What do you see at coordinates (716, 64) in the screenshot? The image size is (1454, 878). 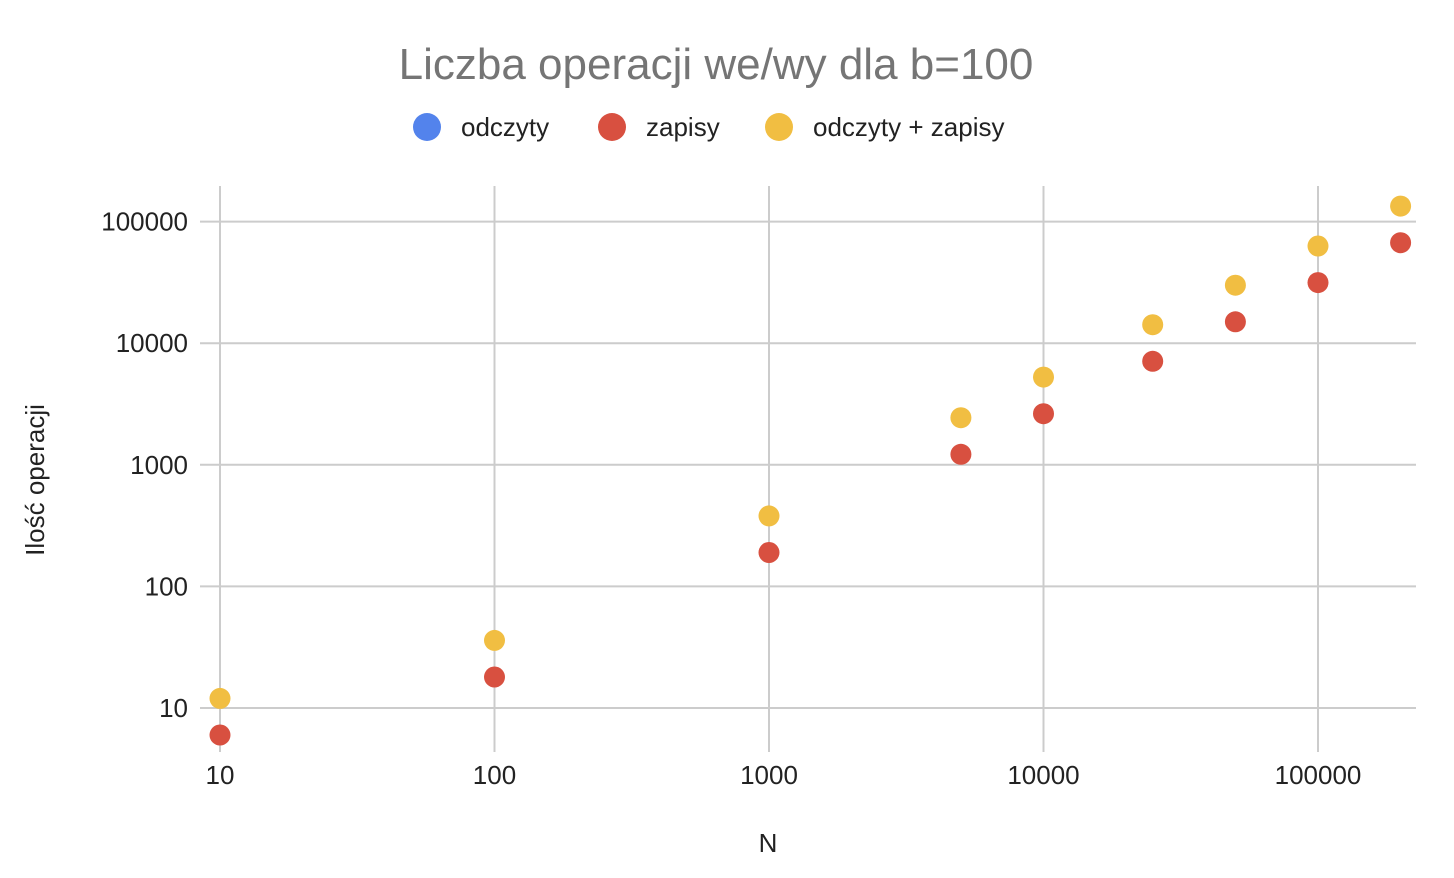 I see `chart-title: Liczba operacji we/wy dla b=100` at bounding box center [716, 64].